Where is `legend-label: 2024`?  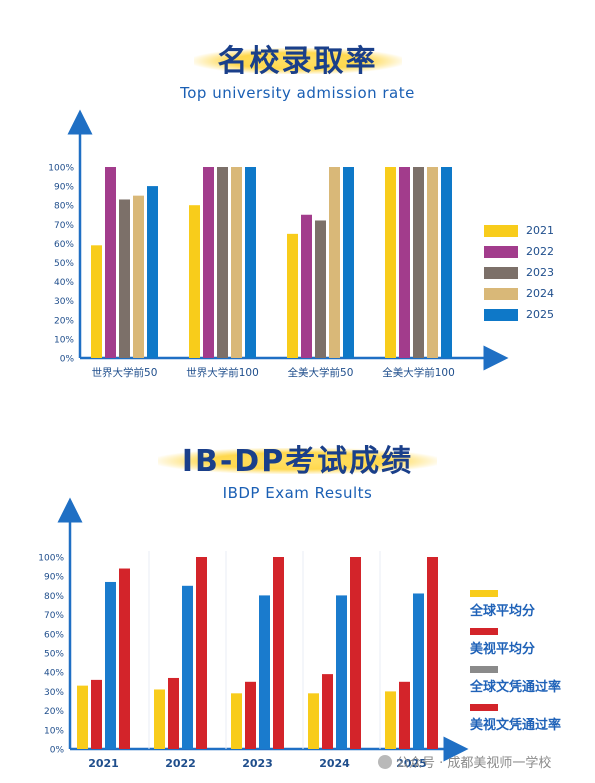
legend-label: 2024 is located at coordinates (540, 293).